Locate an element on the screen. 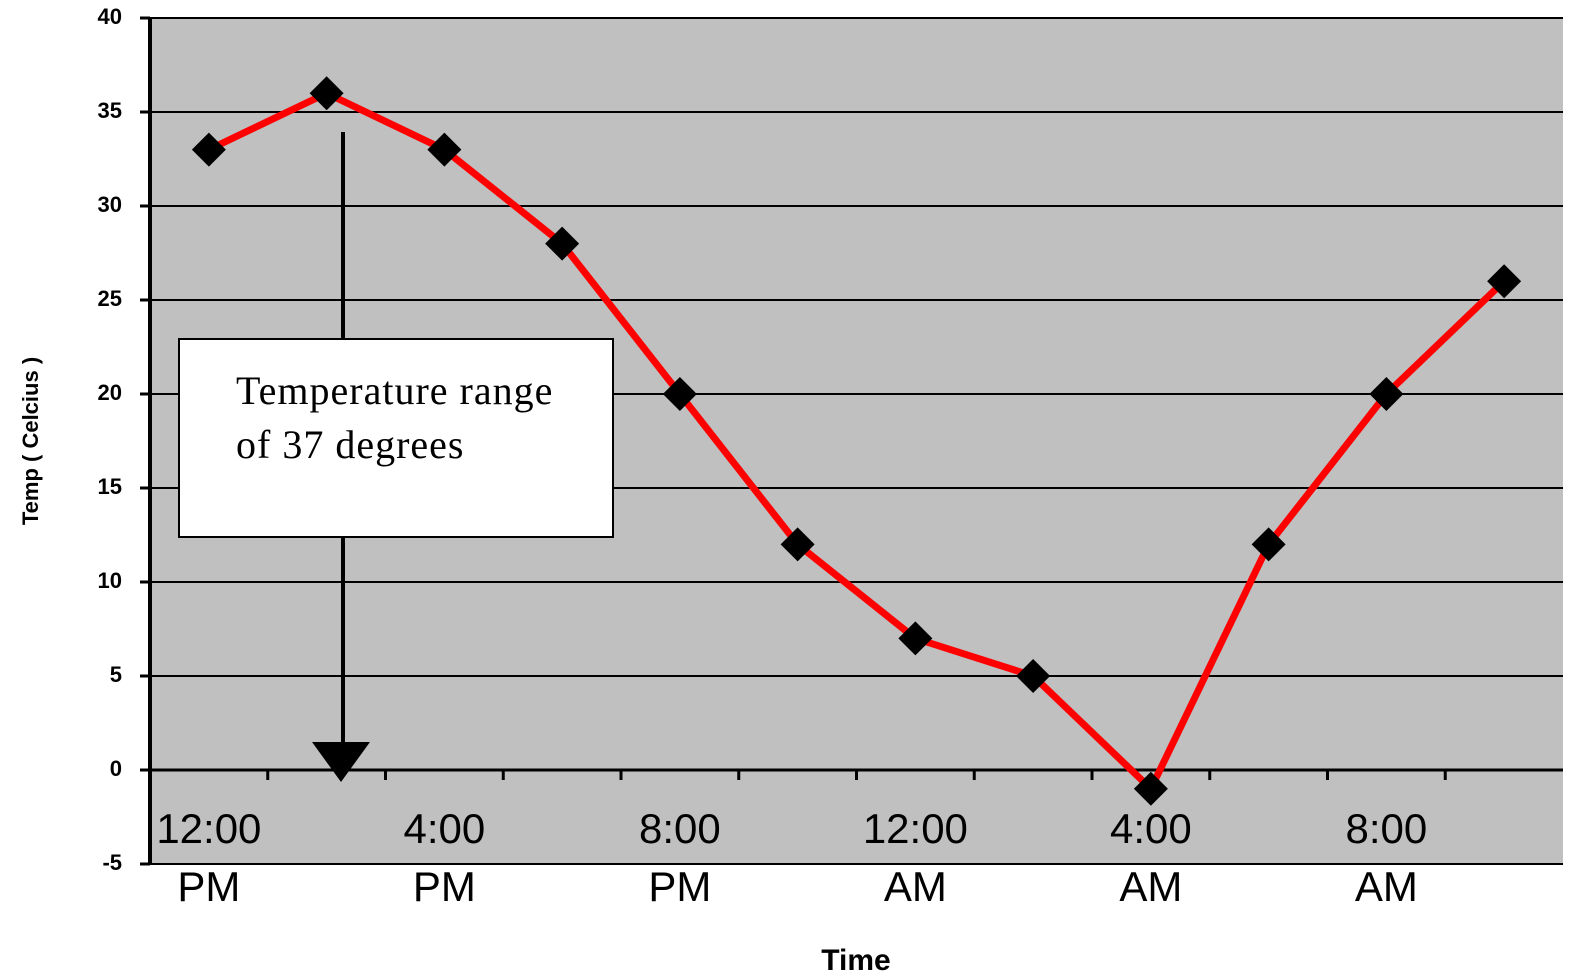 The width and height of the screenshot is (1589, 980). y-tick-label: 40 is located at coordinates (110, 16).